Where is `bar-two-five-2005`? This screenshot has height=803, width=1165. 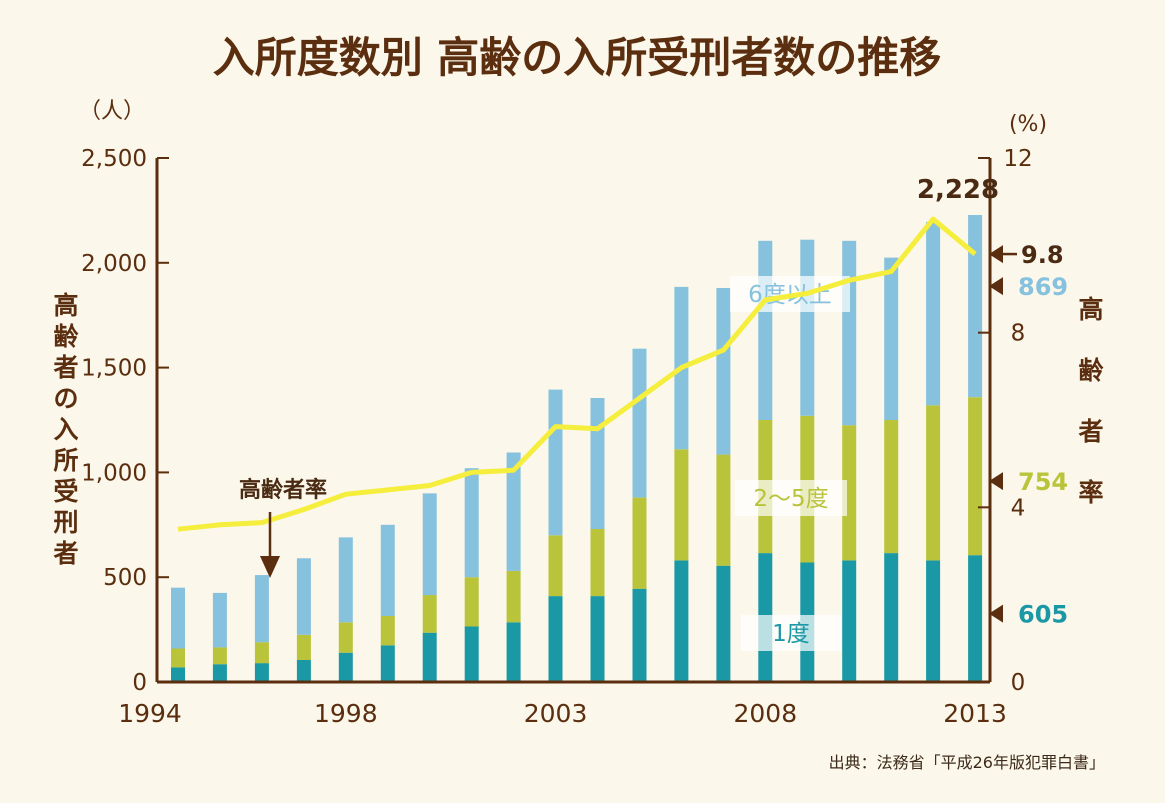 bar-two-five-2005 is located at coordinates (639, 543).